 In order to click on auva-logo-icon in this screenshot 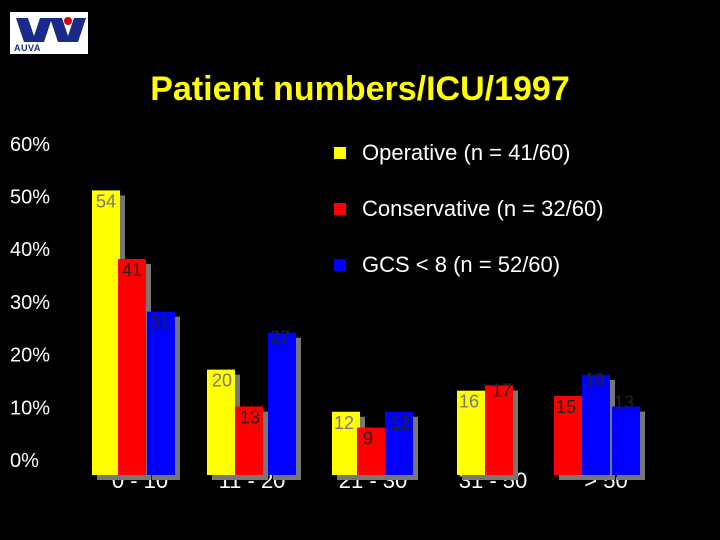, I will do `click(51, 29)`.